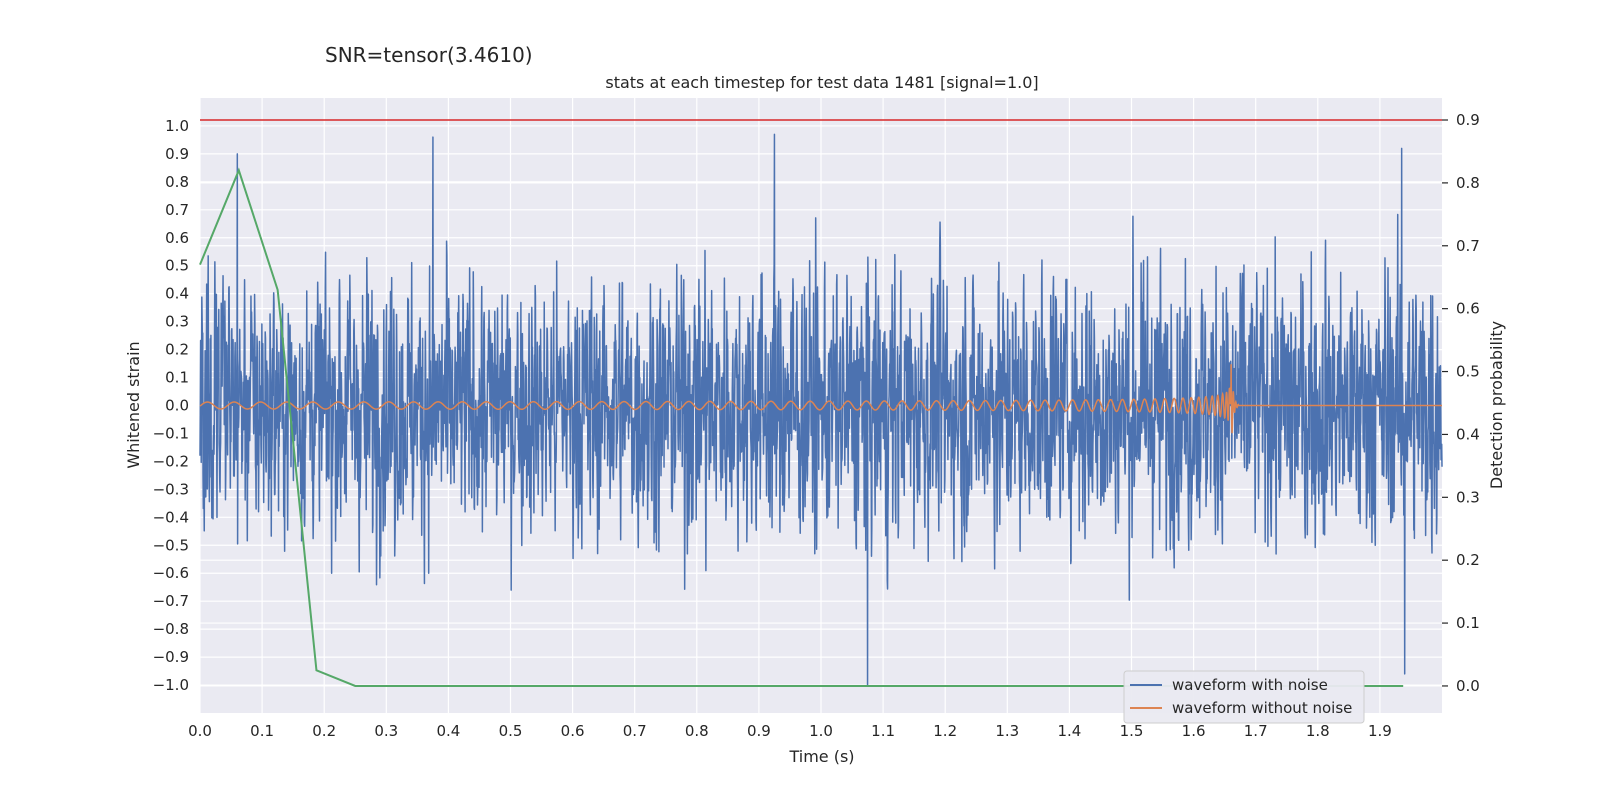 This screenshot has width=1600, height=800. Describe the element at coordinates (171, 517) in the screenshot. I see `y-tick-label: −0.4` at that location.